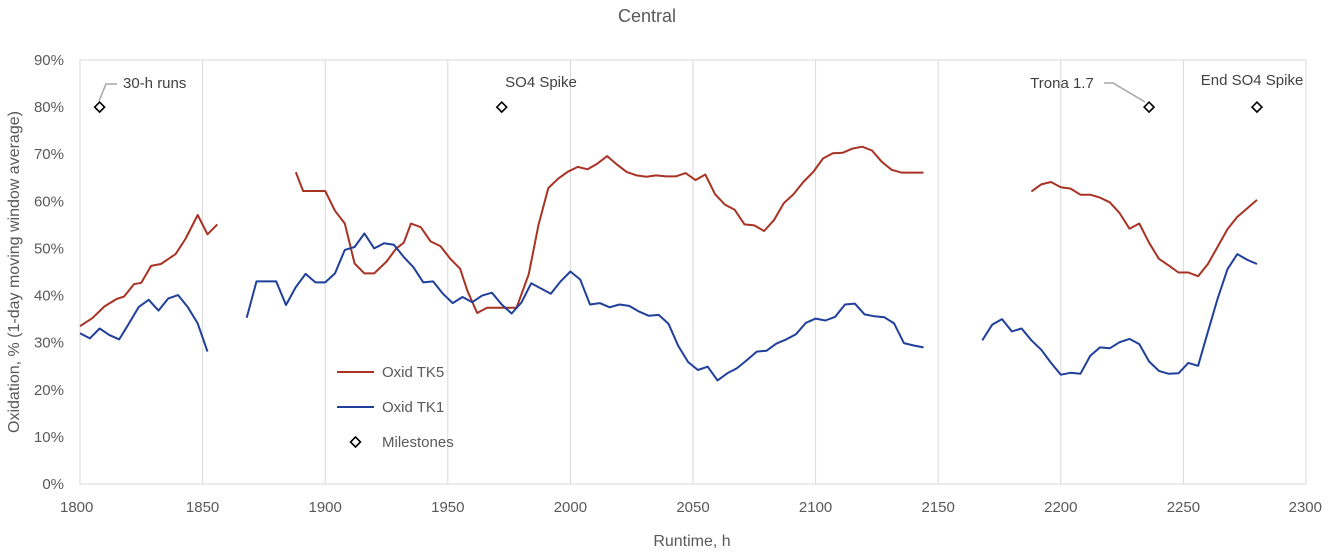 This screenshot has height=552, width=1328. What do you see at coordinates (691, 541) in the screenshot?
I see `x-axis-label: Runtime, h` at bounding box center [691, 541].